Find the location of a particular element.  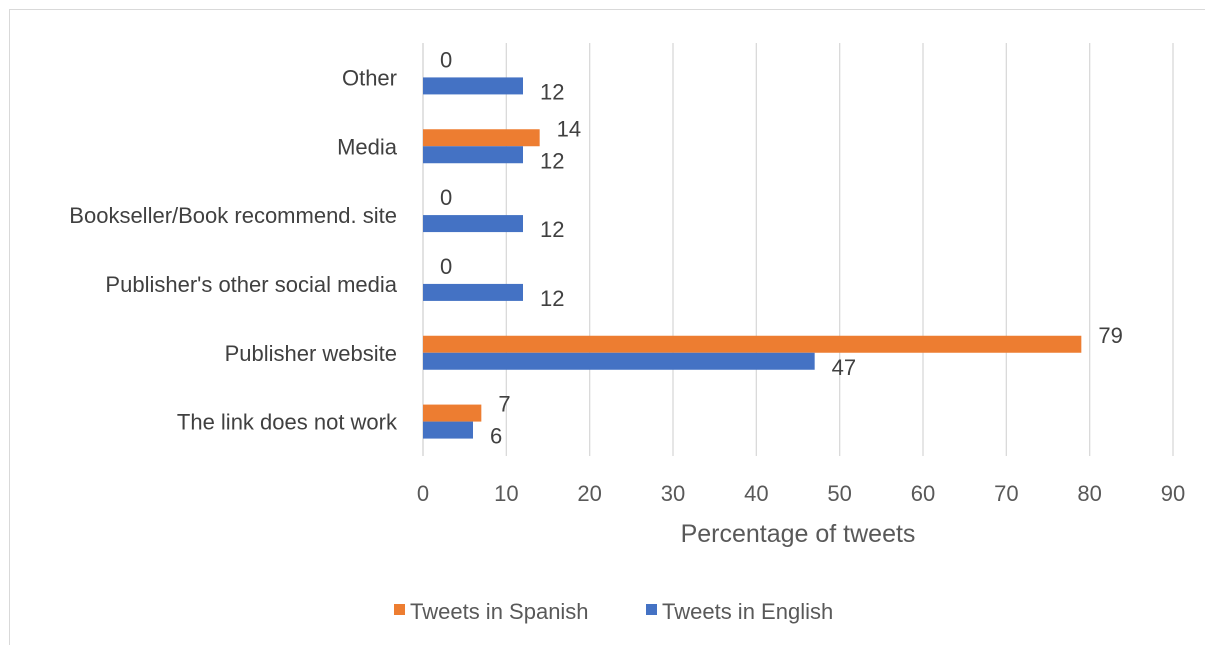

x-tick-label: 80 is located at coordinates (1089, 493).